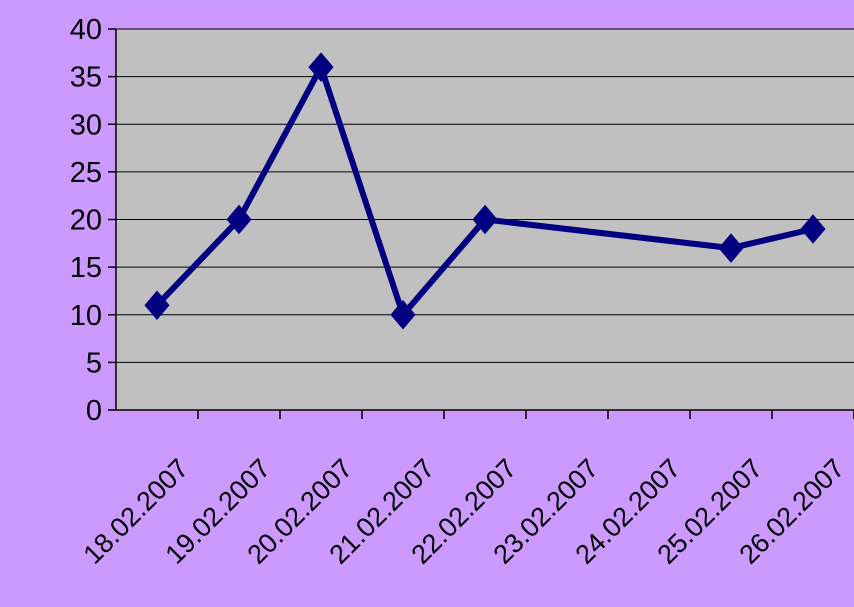  I want to click on y-tick-label: 15, so click(86, 268).